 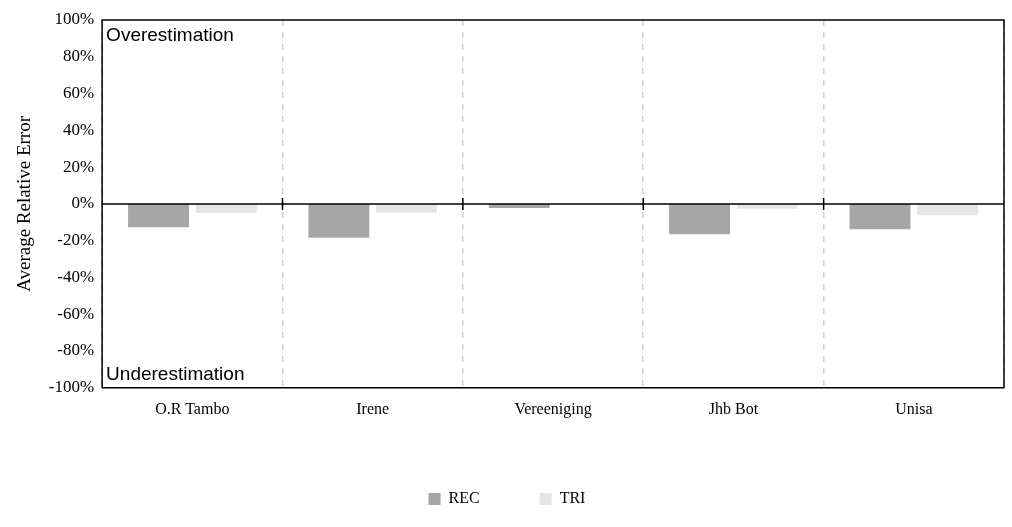 What do you see at coordinates (373, 408) in the screenshot?
I see `x-tick-label: Irene` at bounding box center [373, 408].